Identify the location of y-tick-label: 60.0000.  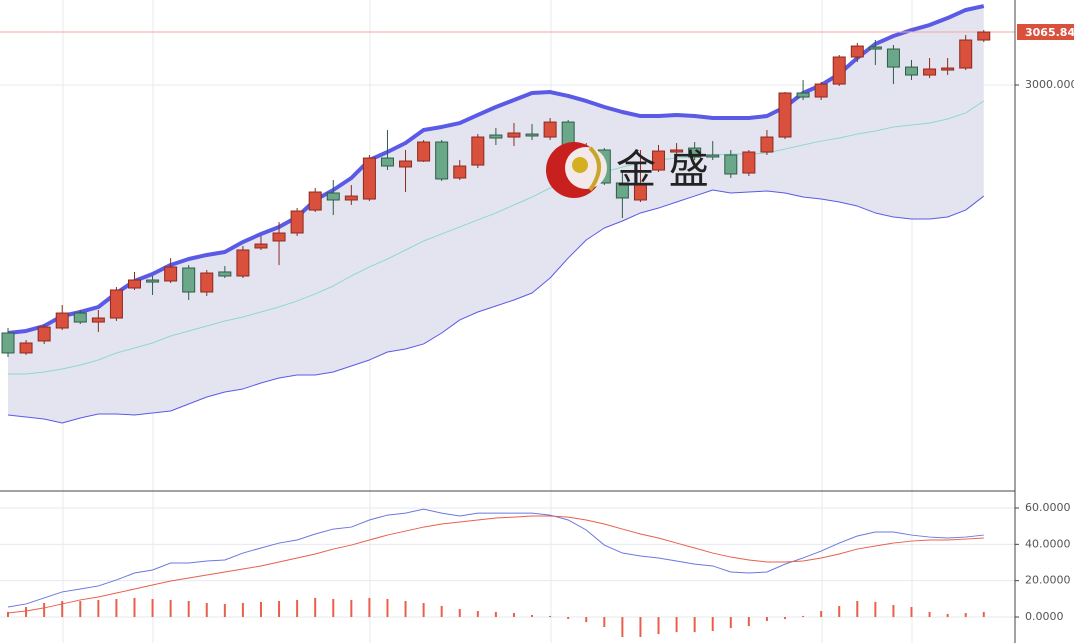
(1048, 507).